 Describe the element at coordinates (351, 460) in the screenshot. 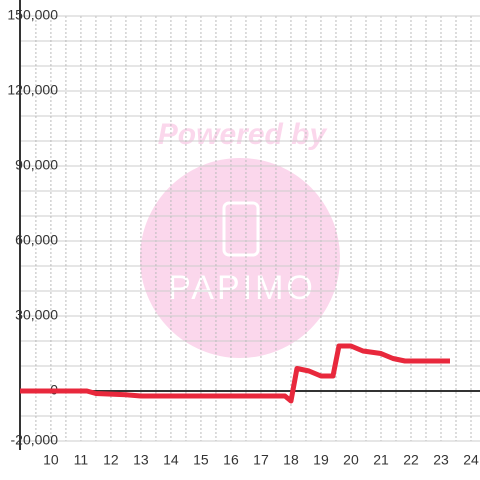

I see `x-tick-label: 20` at that location.